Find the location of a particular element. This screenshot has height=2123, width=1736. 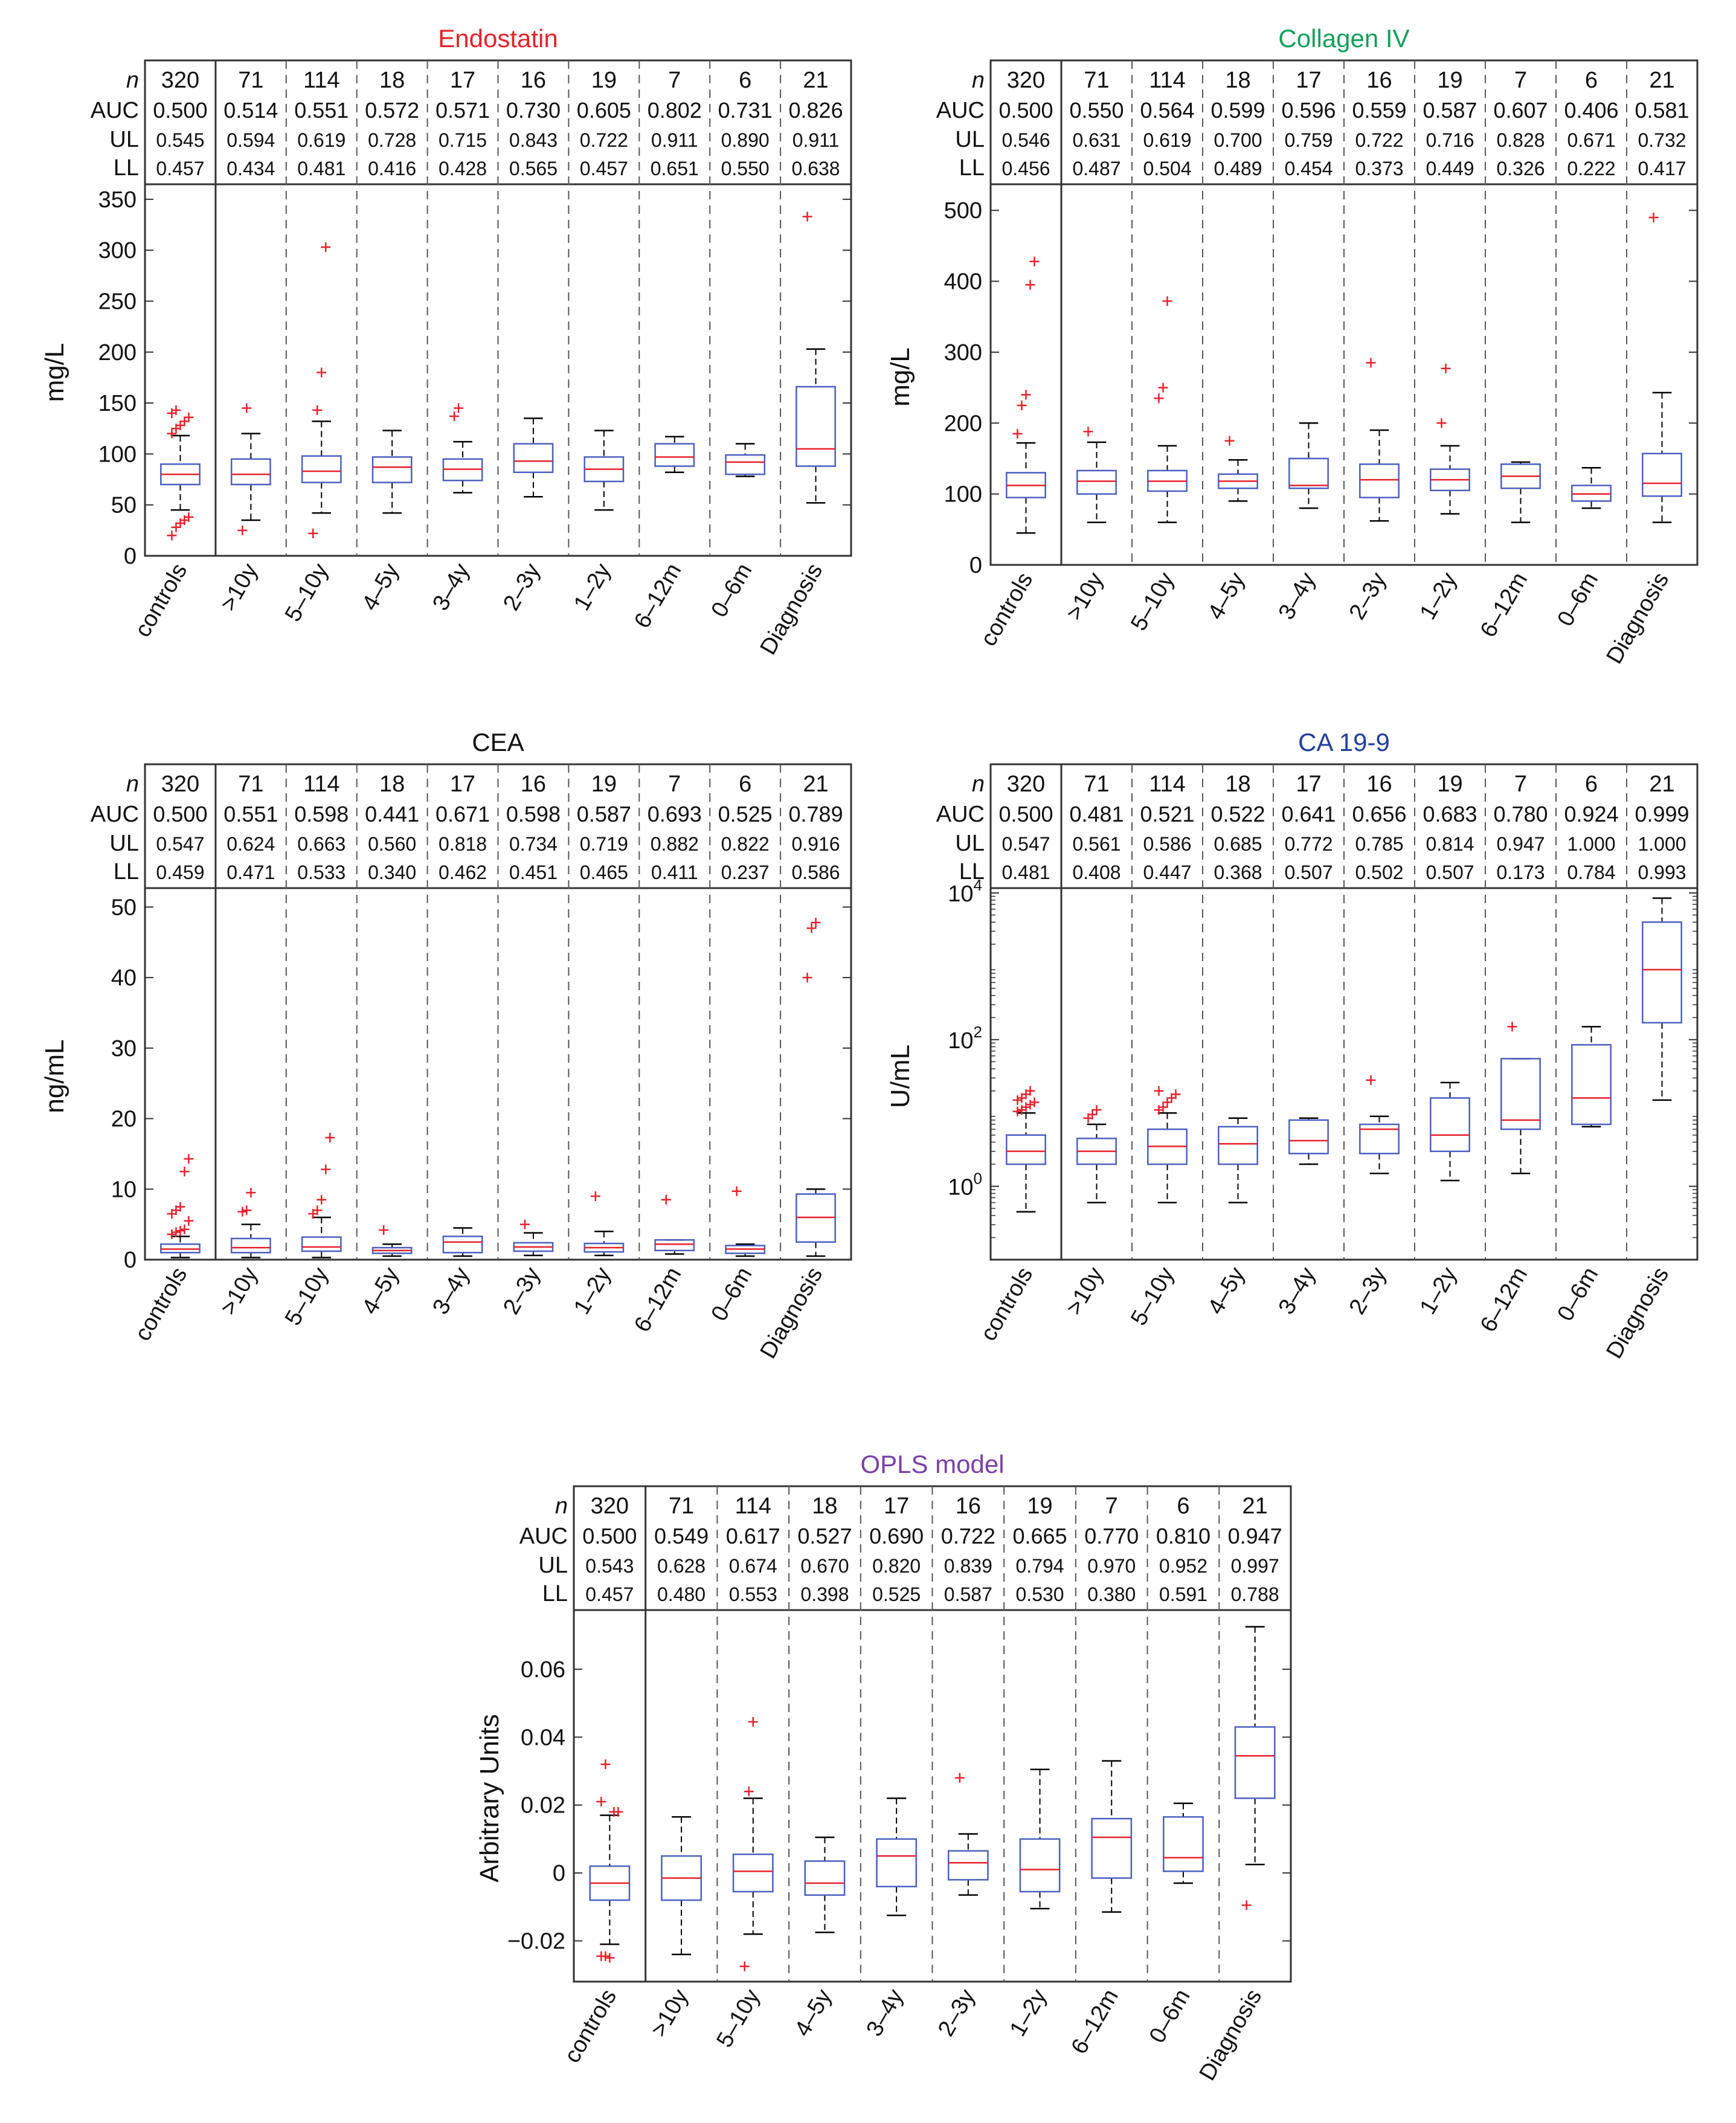

table-cell: 0.471 is located at coordinates (251, 872).